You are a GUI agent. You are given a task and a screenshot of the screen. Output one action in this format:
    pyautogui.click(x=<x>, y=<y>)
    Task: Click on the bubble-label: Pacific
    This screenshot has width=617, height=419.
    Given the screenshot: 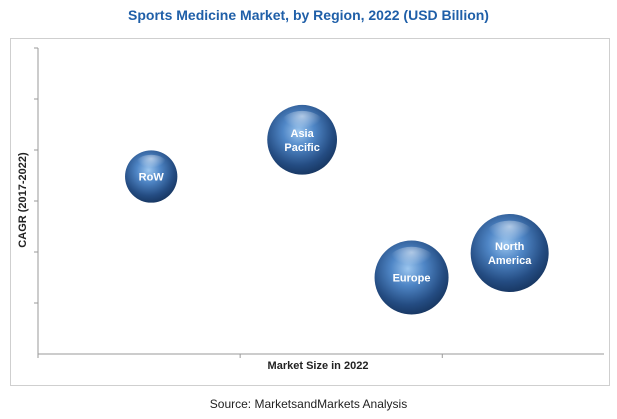 What is the action you would take?
    pyautogui.click(x=301, y=148)
    